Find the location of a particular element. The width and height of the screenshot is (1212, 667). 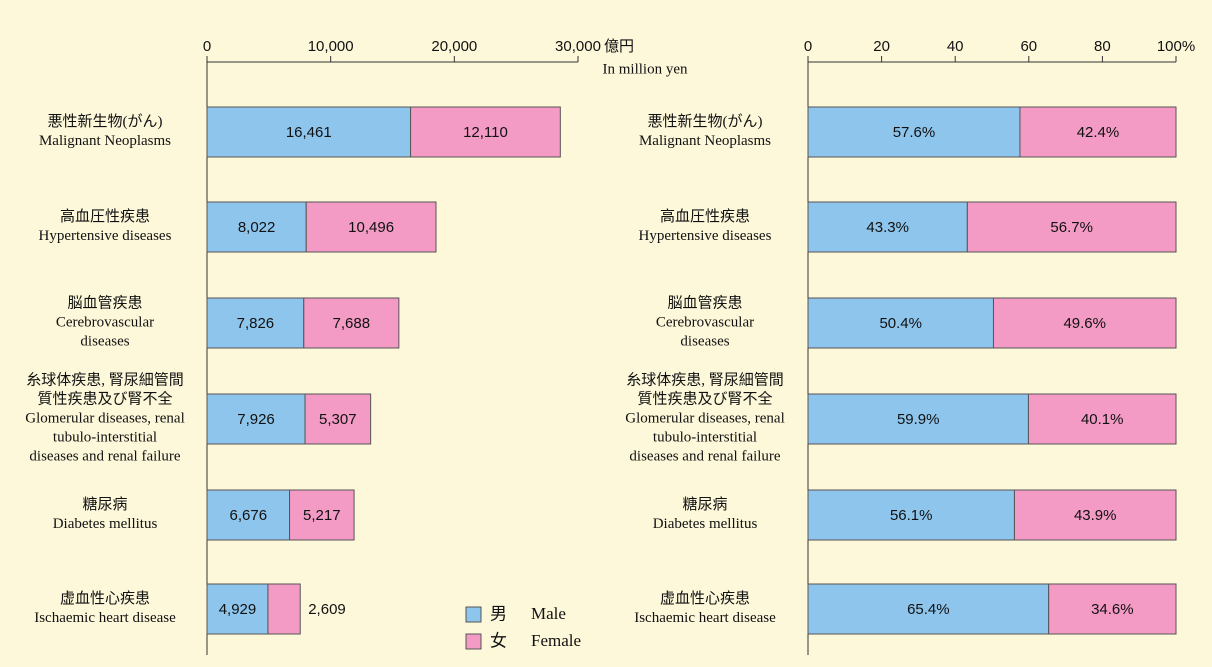

value-label: 56.1% is located at coordinates (911, 515).